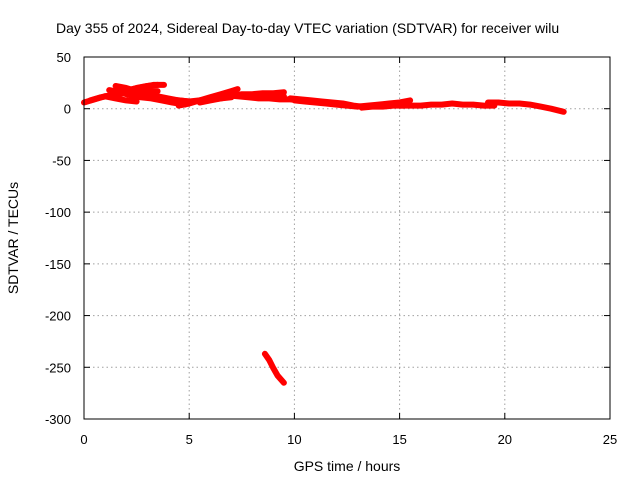  Describe the element at coordinates (189, 439) in the screenshot. I see `x-tick-label: 5` at that location.